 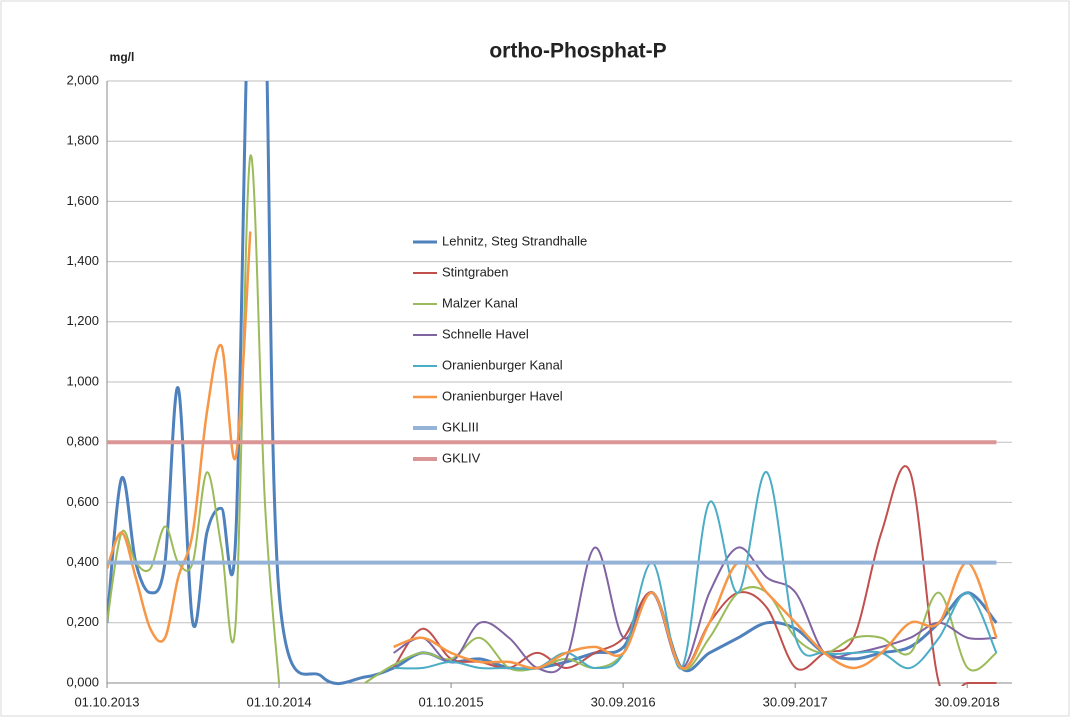 I want to click on x-tick-label: 01.10.2015, so click(x=451, y=701).